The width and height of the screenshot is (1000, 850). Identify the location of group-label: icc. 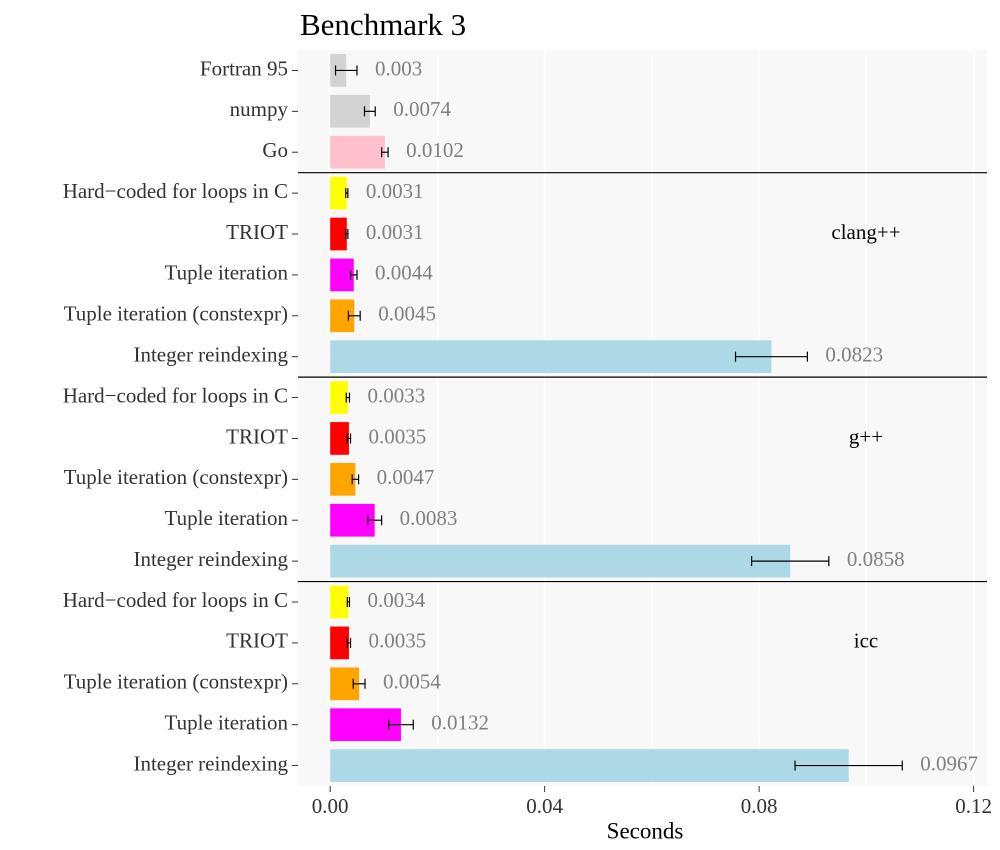
(866, 641).